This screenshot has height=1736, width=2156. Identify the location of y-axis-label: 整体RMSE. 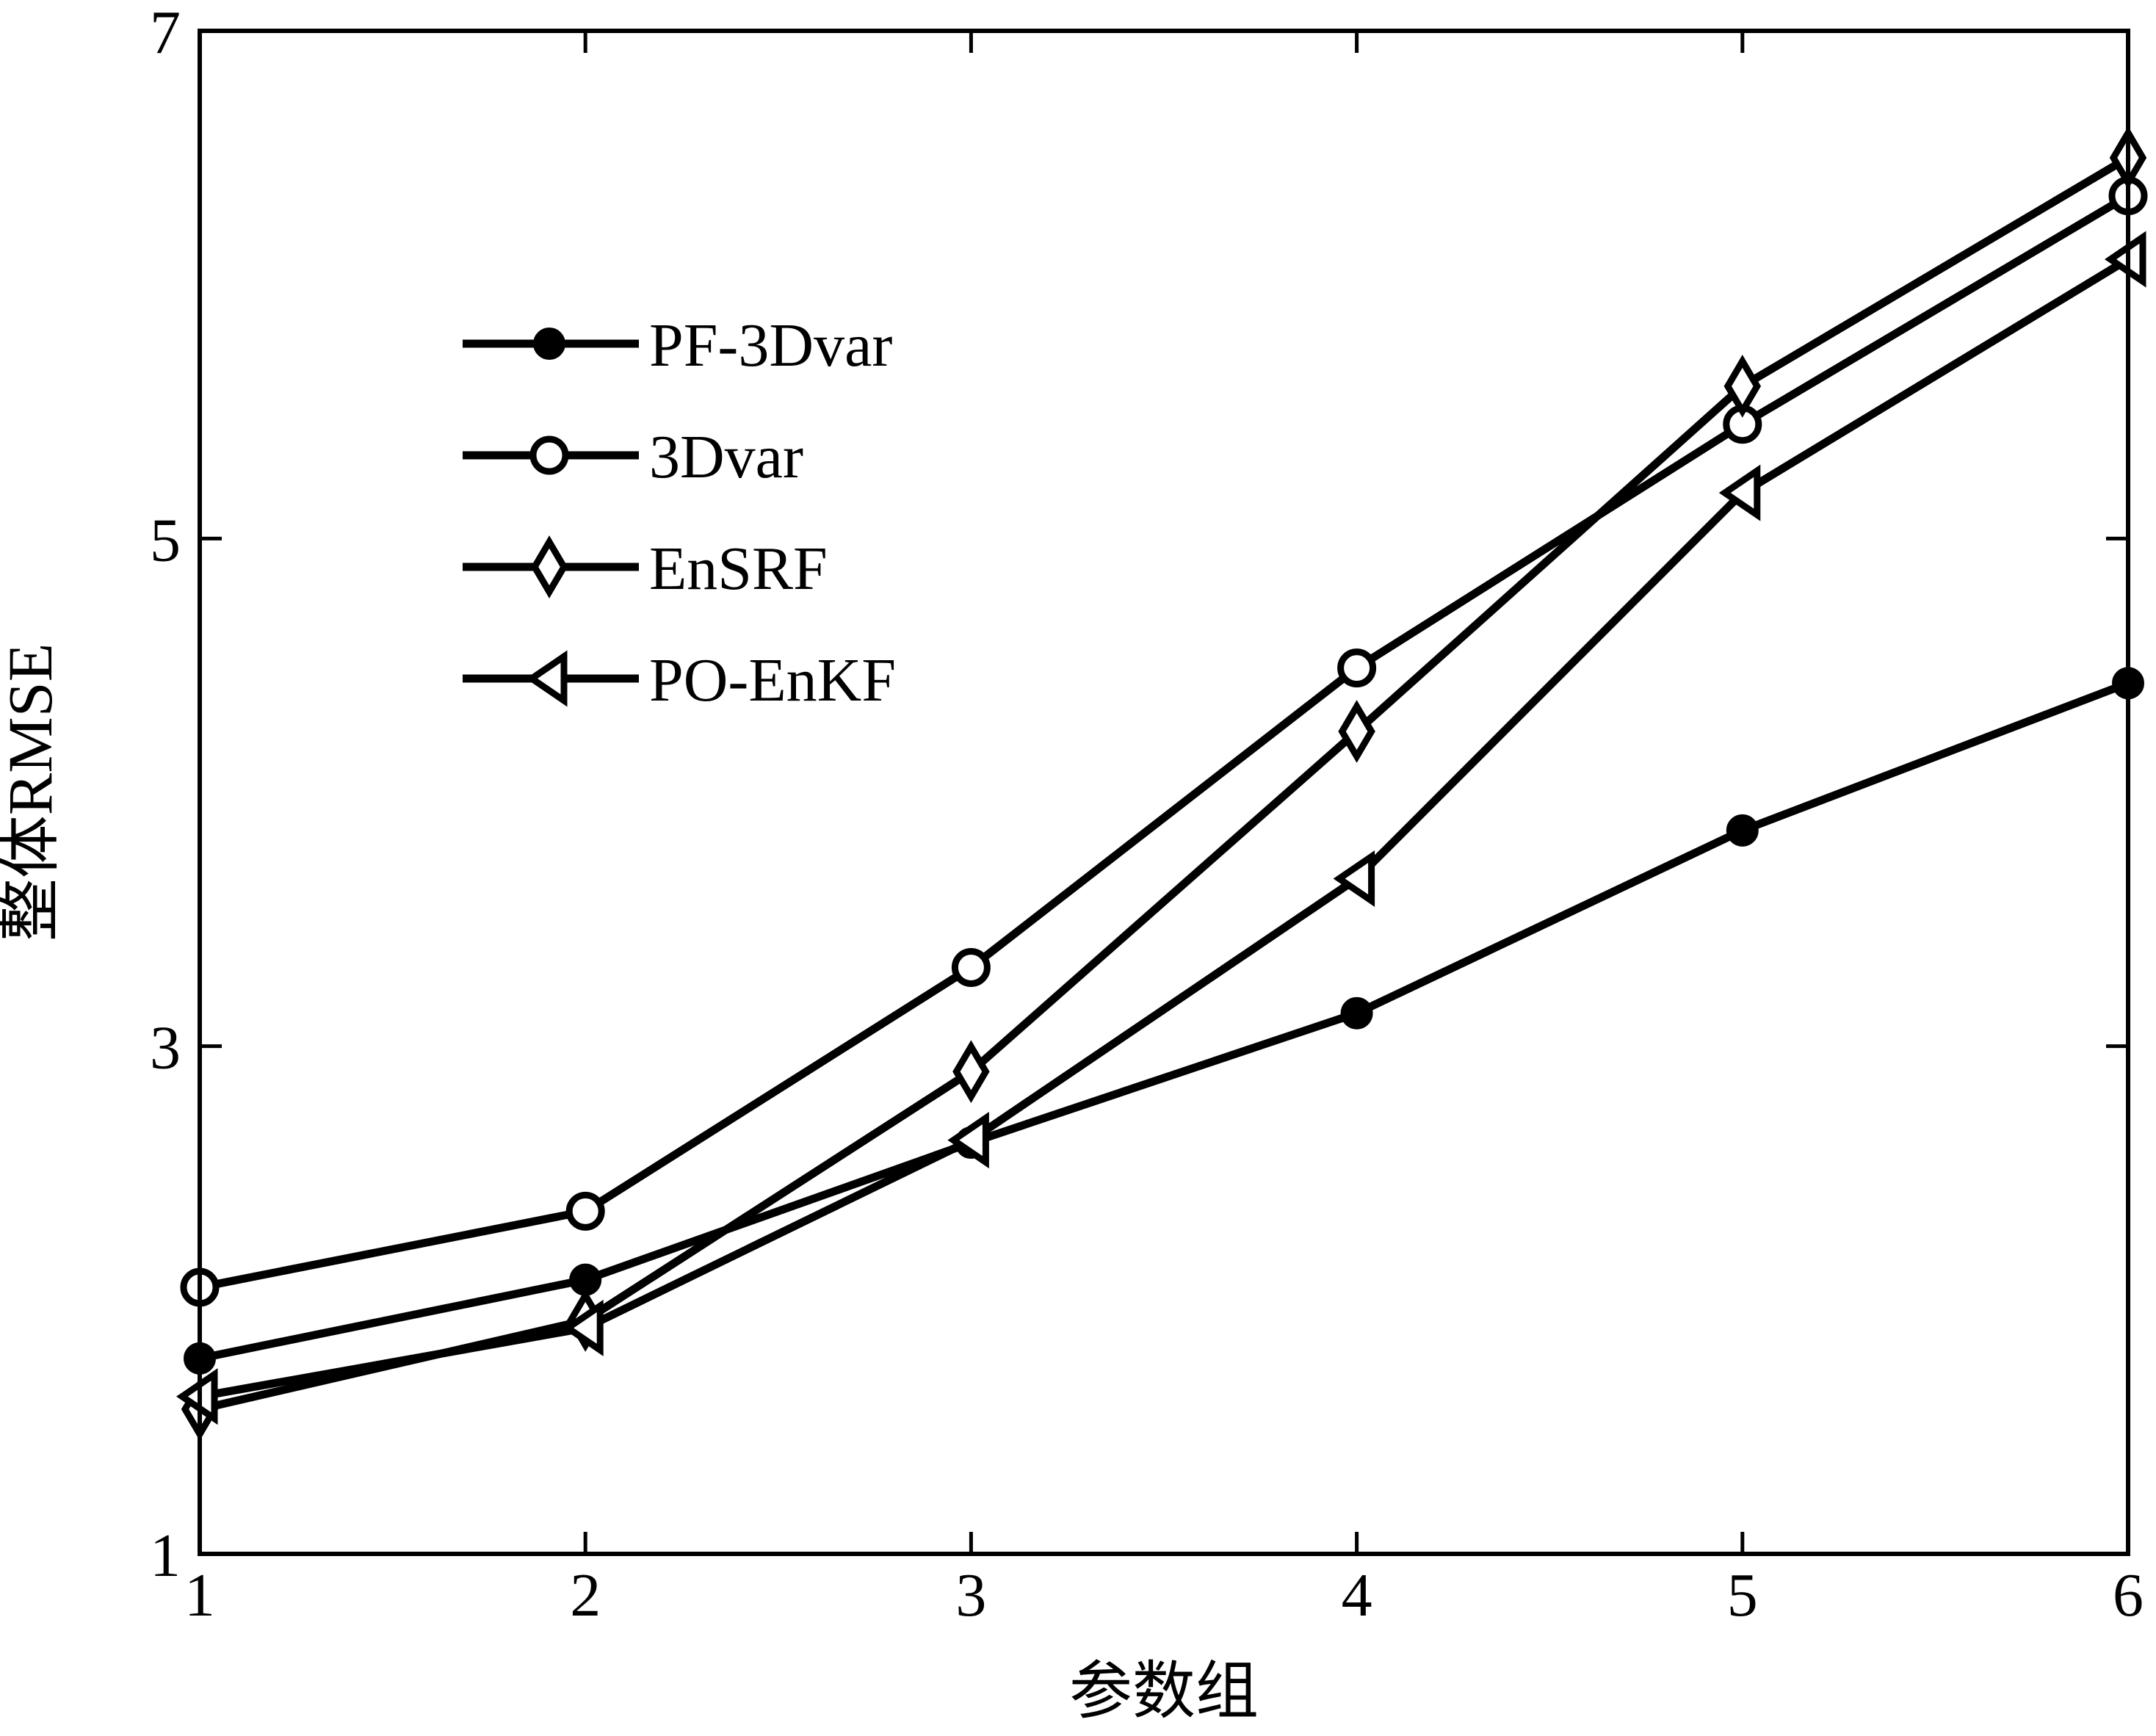
(32, 792).